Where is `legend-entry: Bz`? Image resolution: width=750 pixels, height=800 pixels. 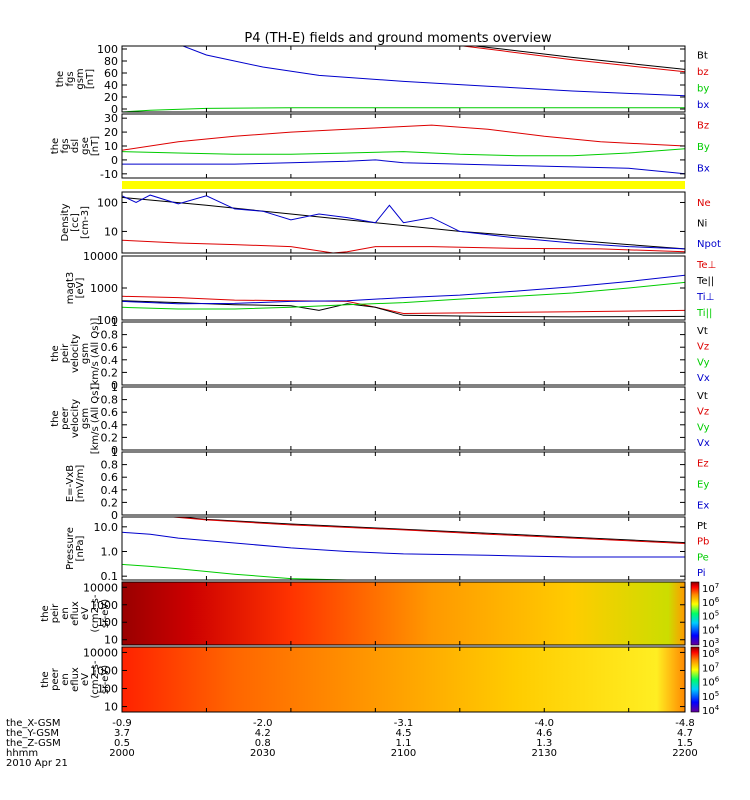 legend-entry: Bz is located at coordinates (703, 126).